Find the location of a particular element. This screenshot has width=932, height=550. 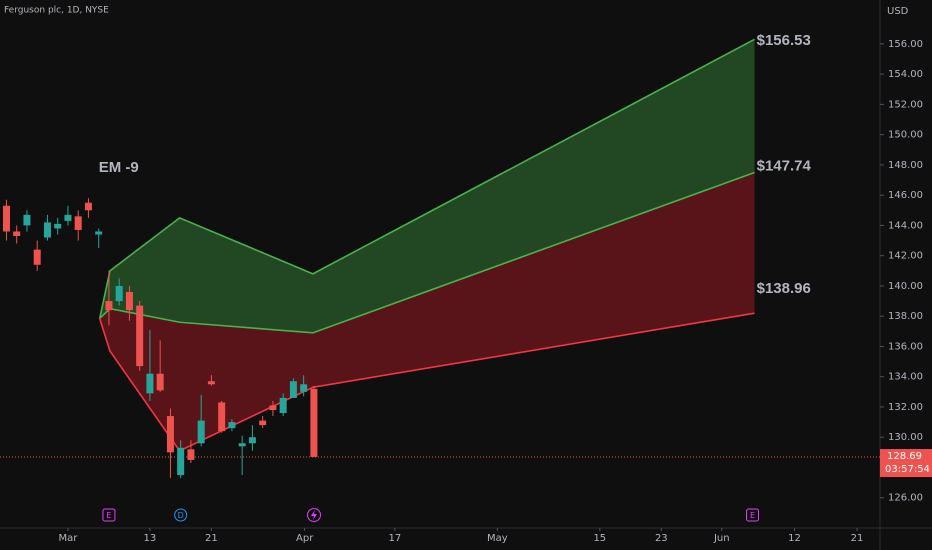

price-tag is located at coordinates (906, 463).